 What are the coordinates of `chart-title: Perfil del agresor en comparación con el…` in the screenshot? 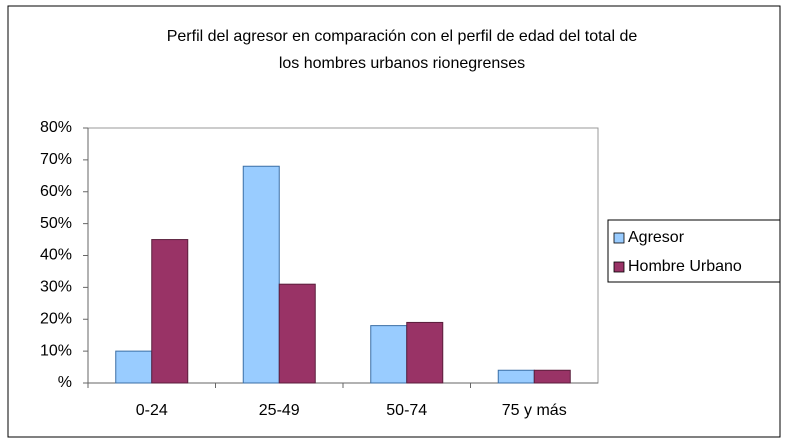 It's located at (402, 36).